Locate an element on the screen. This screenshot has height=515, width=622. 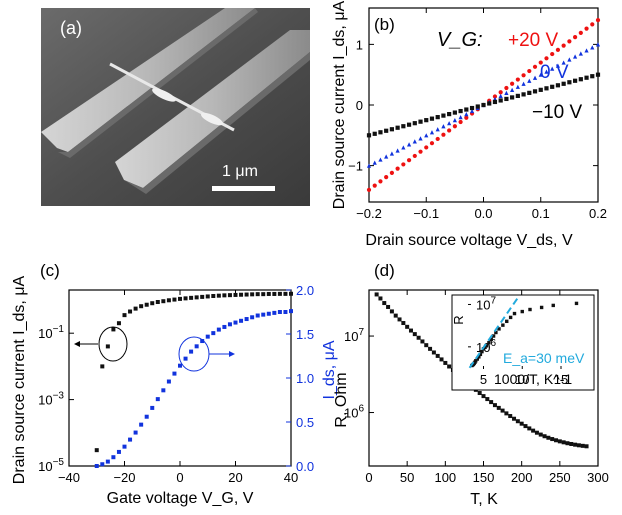
d-xtick-label: 100 is located at coordinates (445, 477).